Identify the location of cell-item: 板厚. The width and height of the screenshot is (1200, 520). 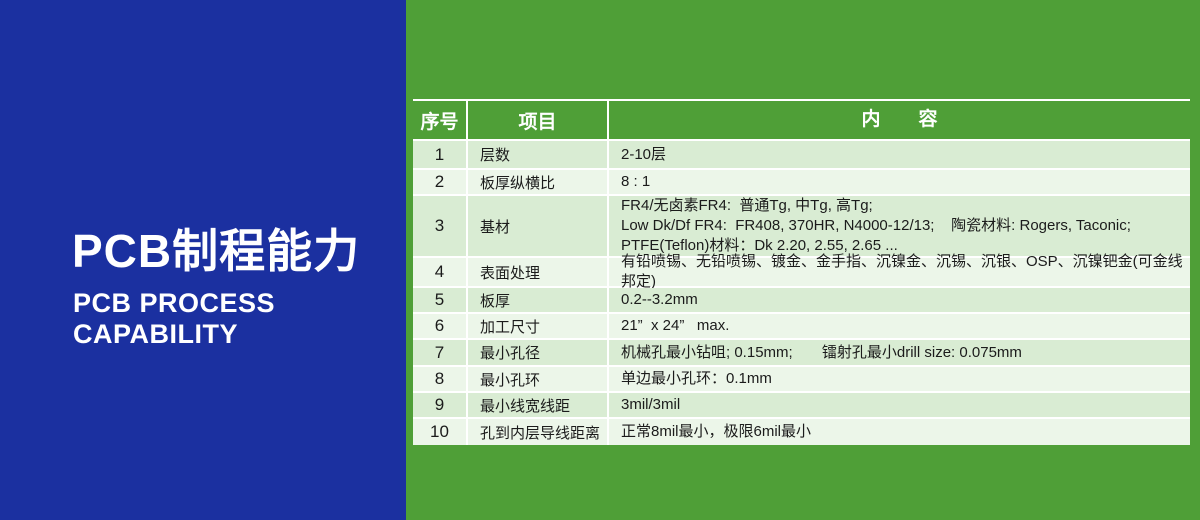
(537, 300).